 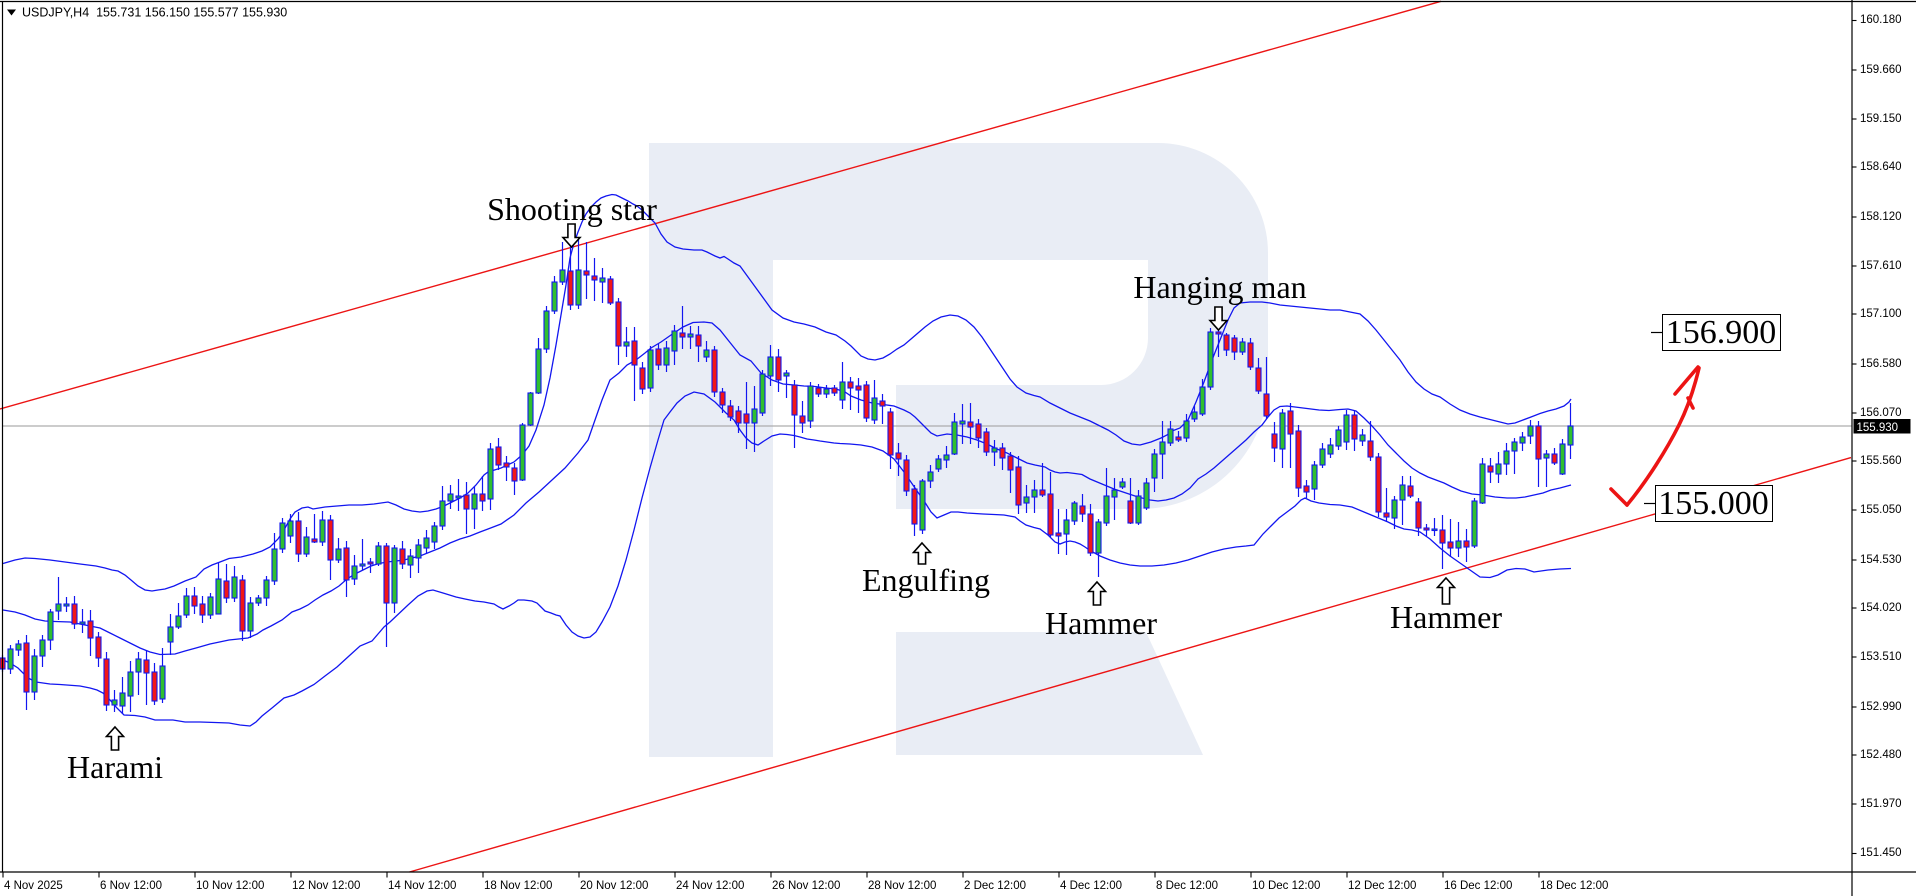 What do you see at coordinates (1878, 428) in the screenshot?
I see `svg-text: 155.930` at bounding box center [1878, 428].